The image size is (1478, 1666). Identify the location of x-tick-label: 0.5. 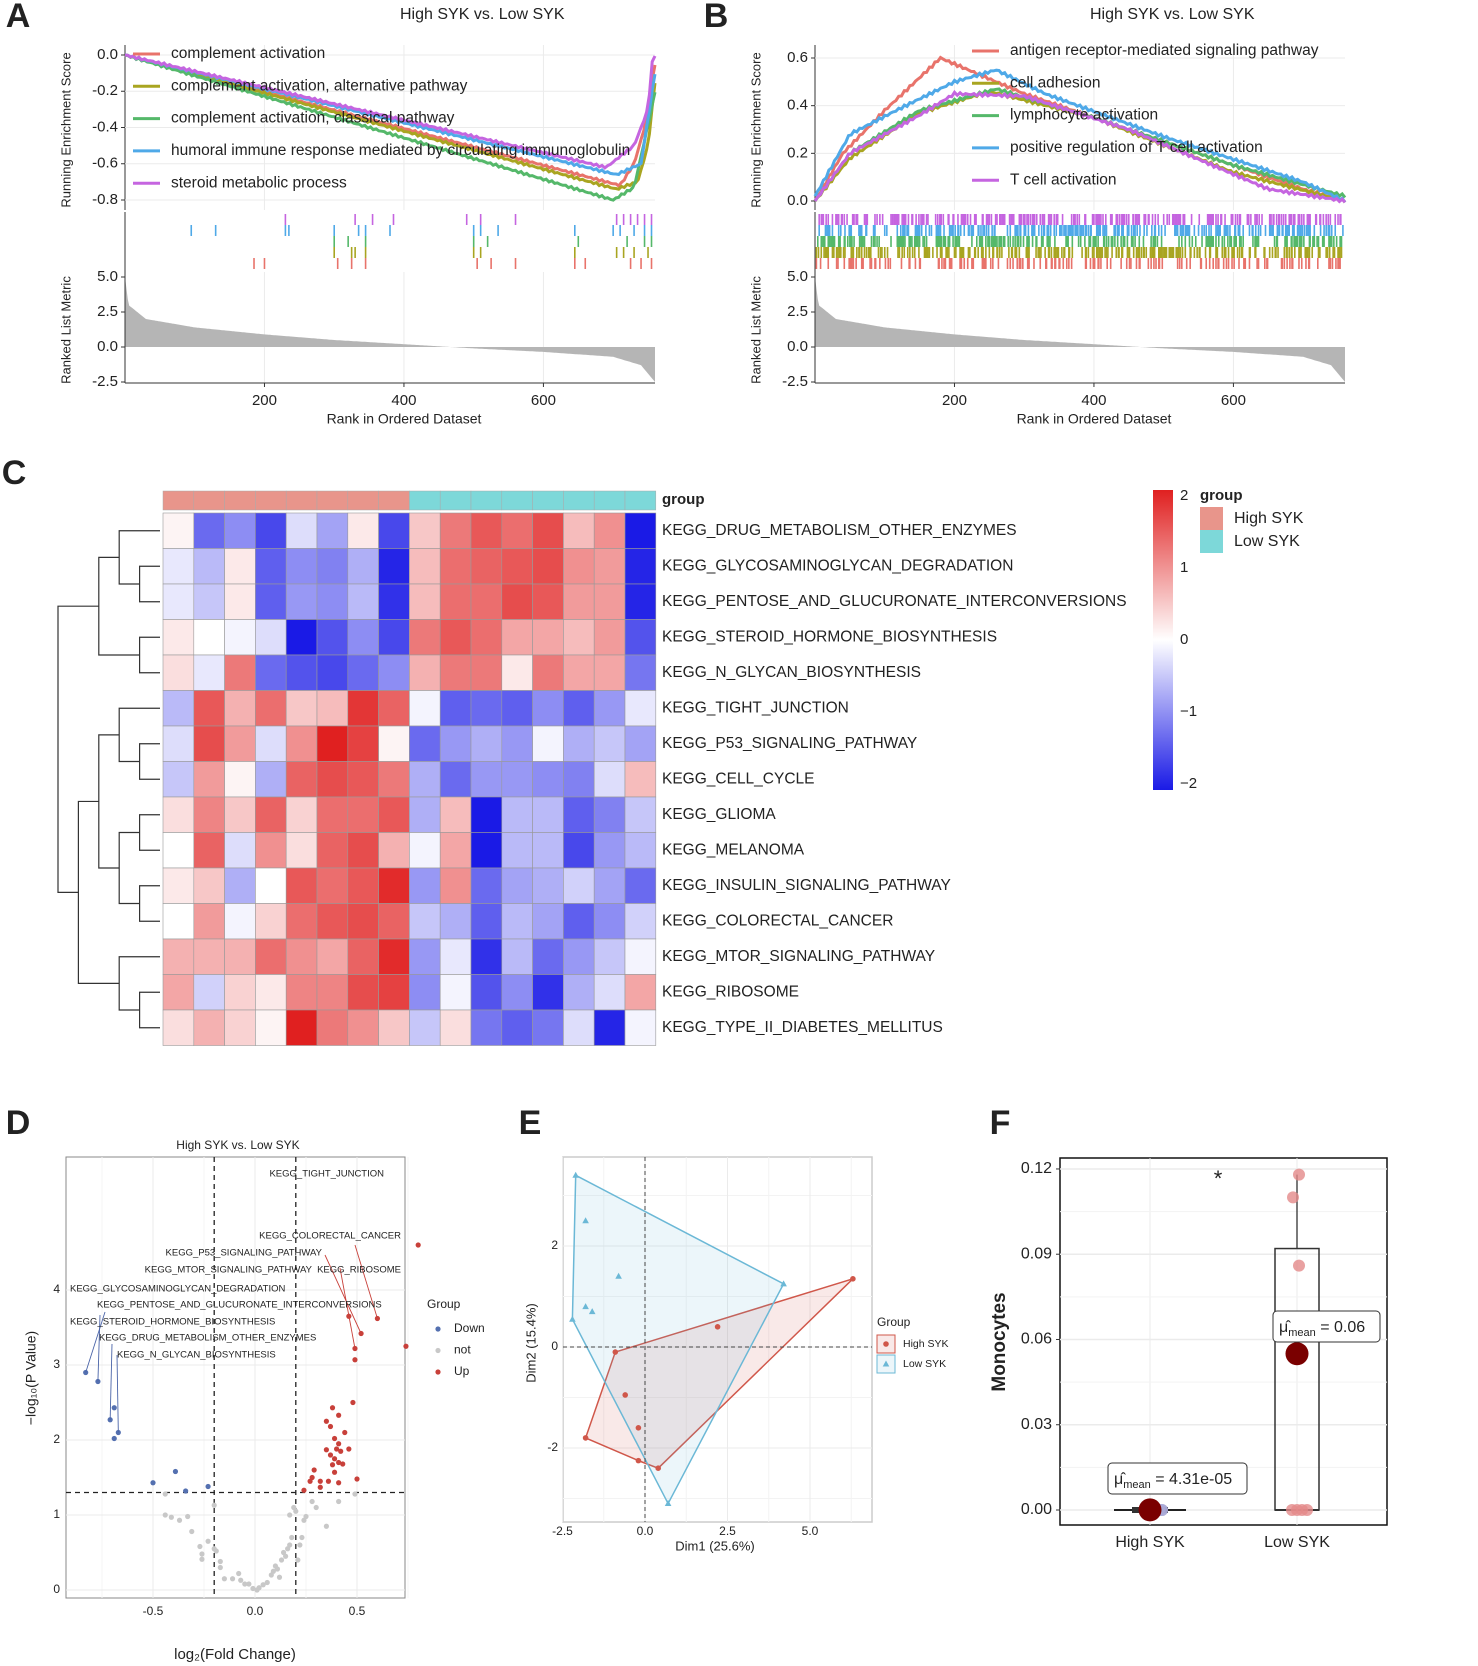
(357, 1611).